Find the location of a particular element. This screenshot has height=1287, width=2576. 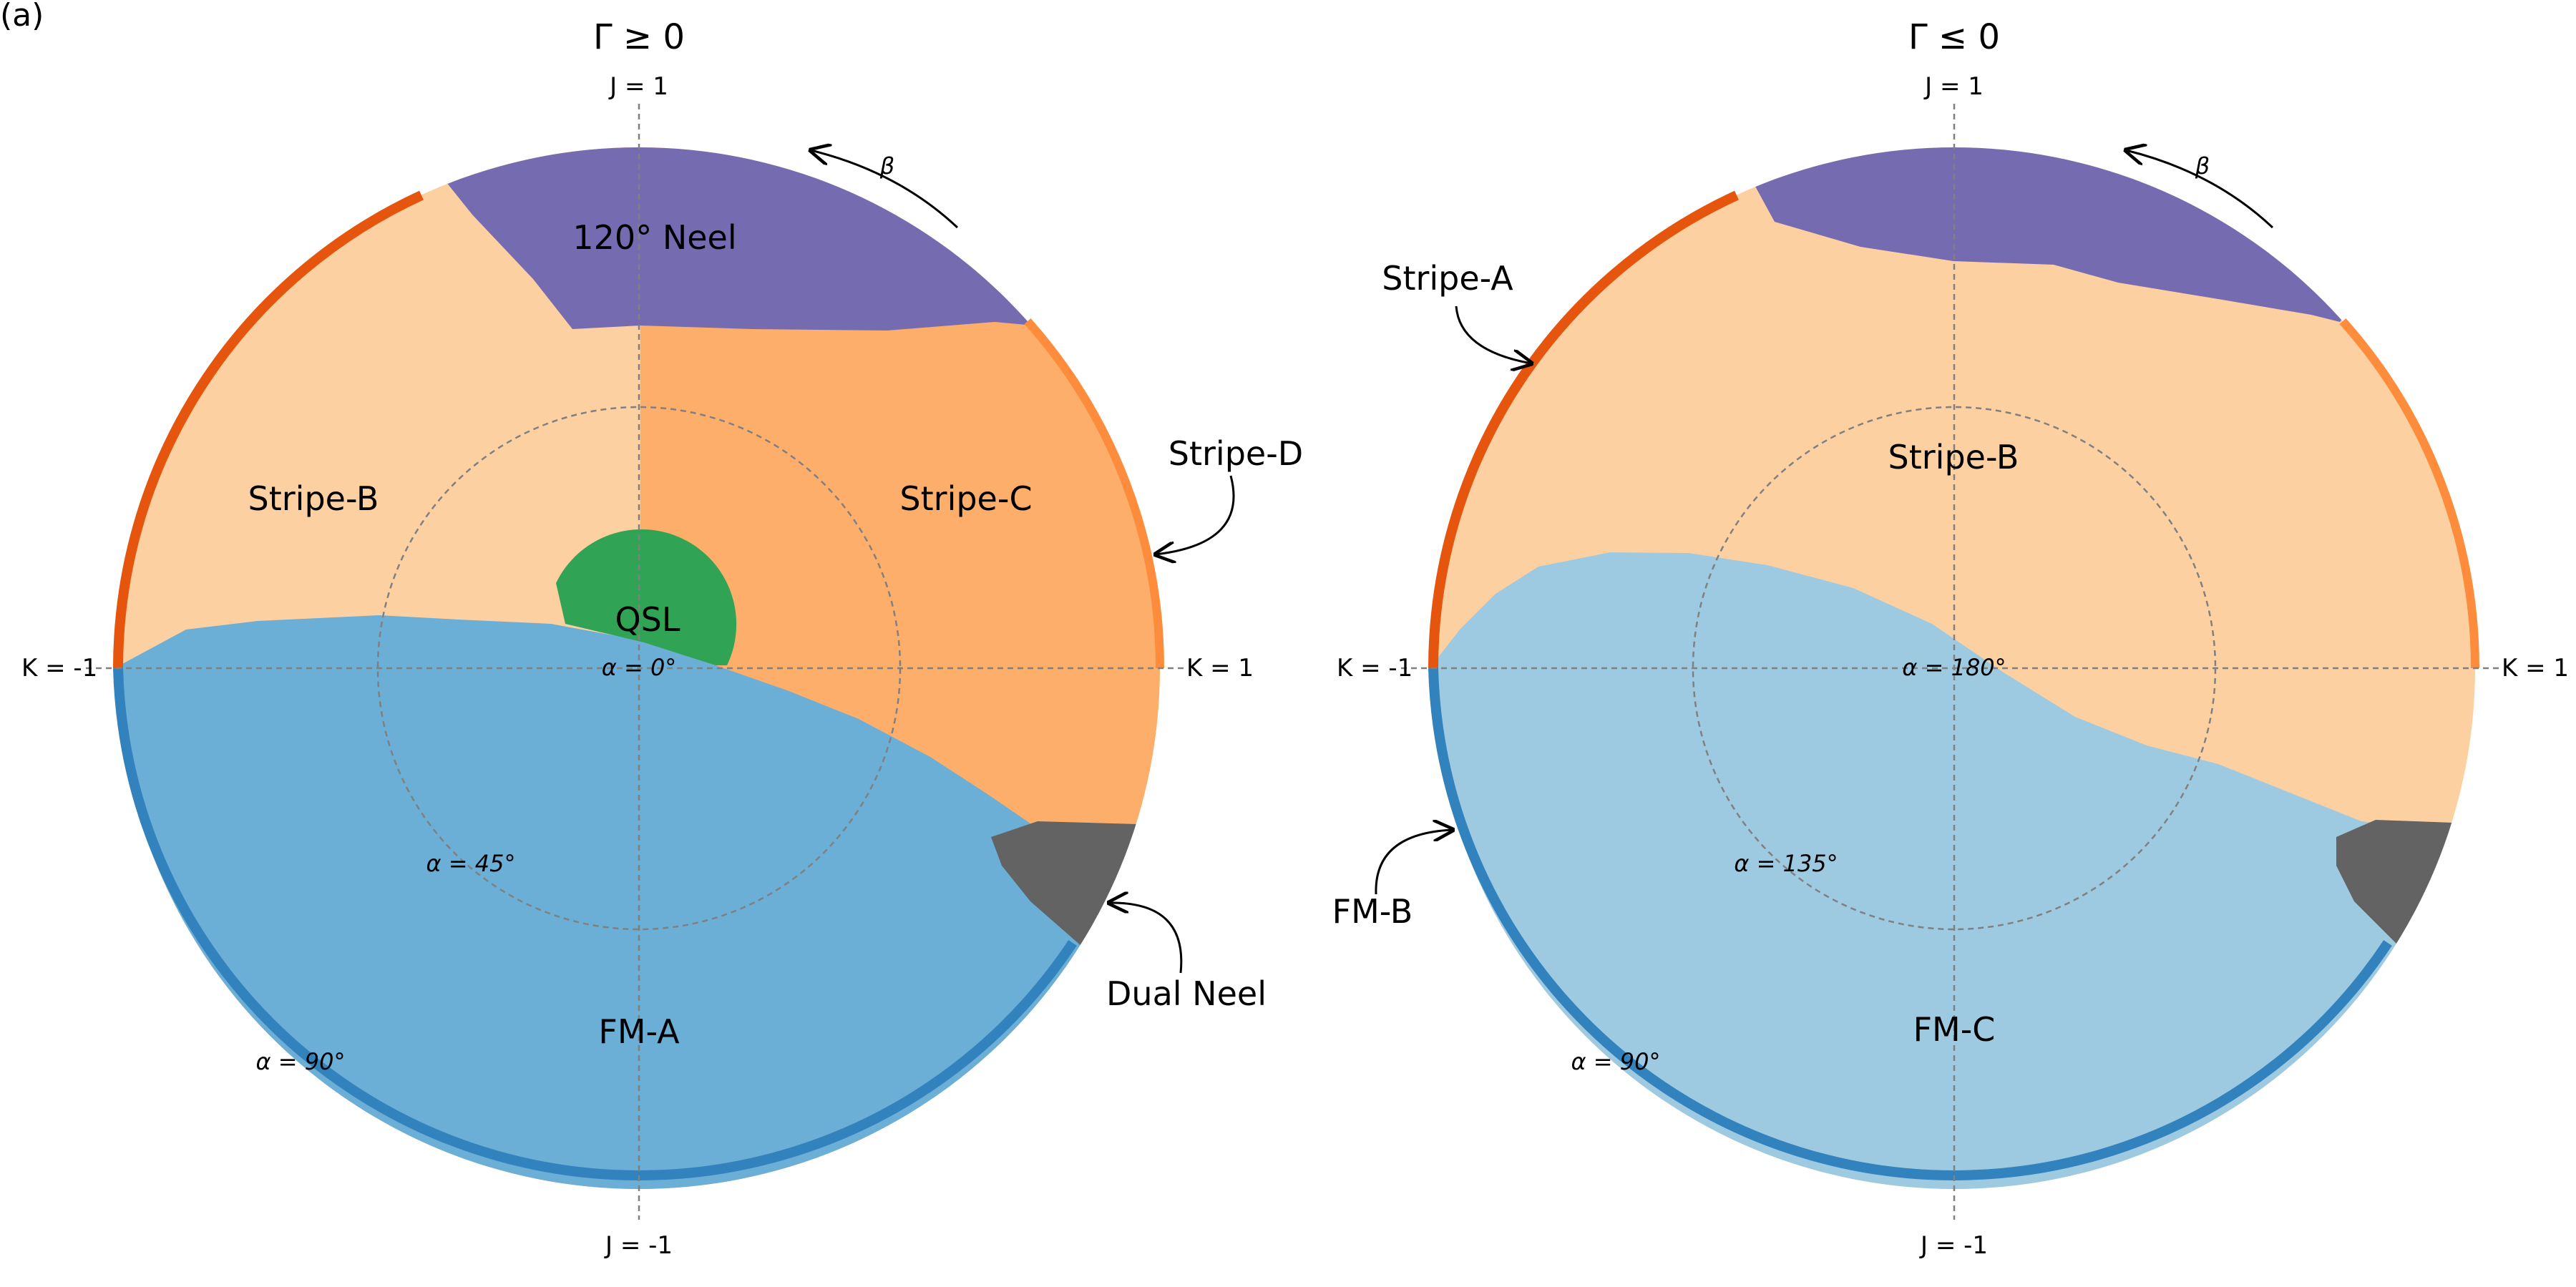

left-title: Γ ≥ 0 is located at coordinates (639, 37).